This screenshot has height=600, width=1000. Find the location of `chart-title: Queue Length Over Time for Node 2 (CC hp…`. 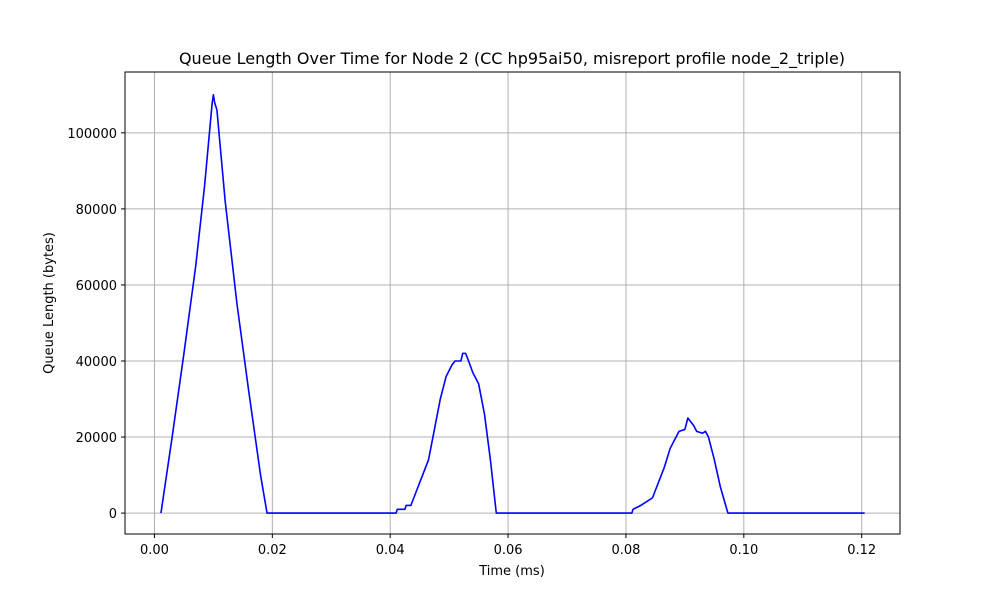

chart-title: Queue Length Over Time for Node 2 (CC hp… is located at coordinates (512, 59).